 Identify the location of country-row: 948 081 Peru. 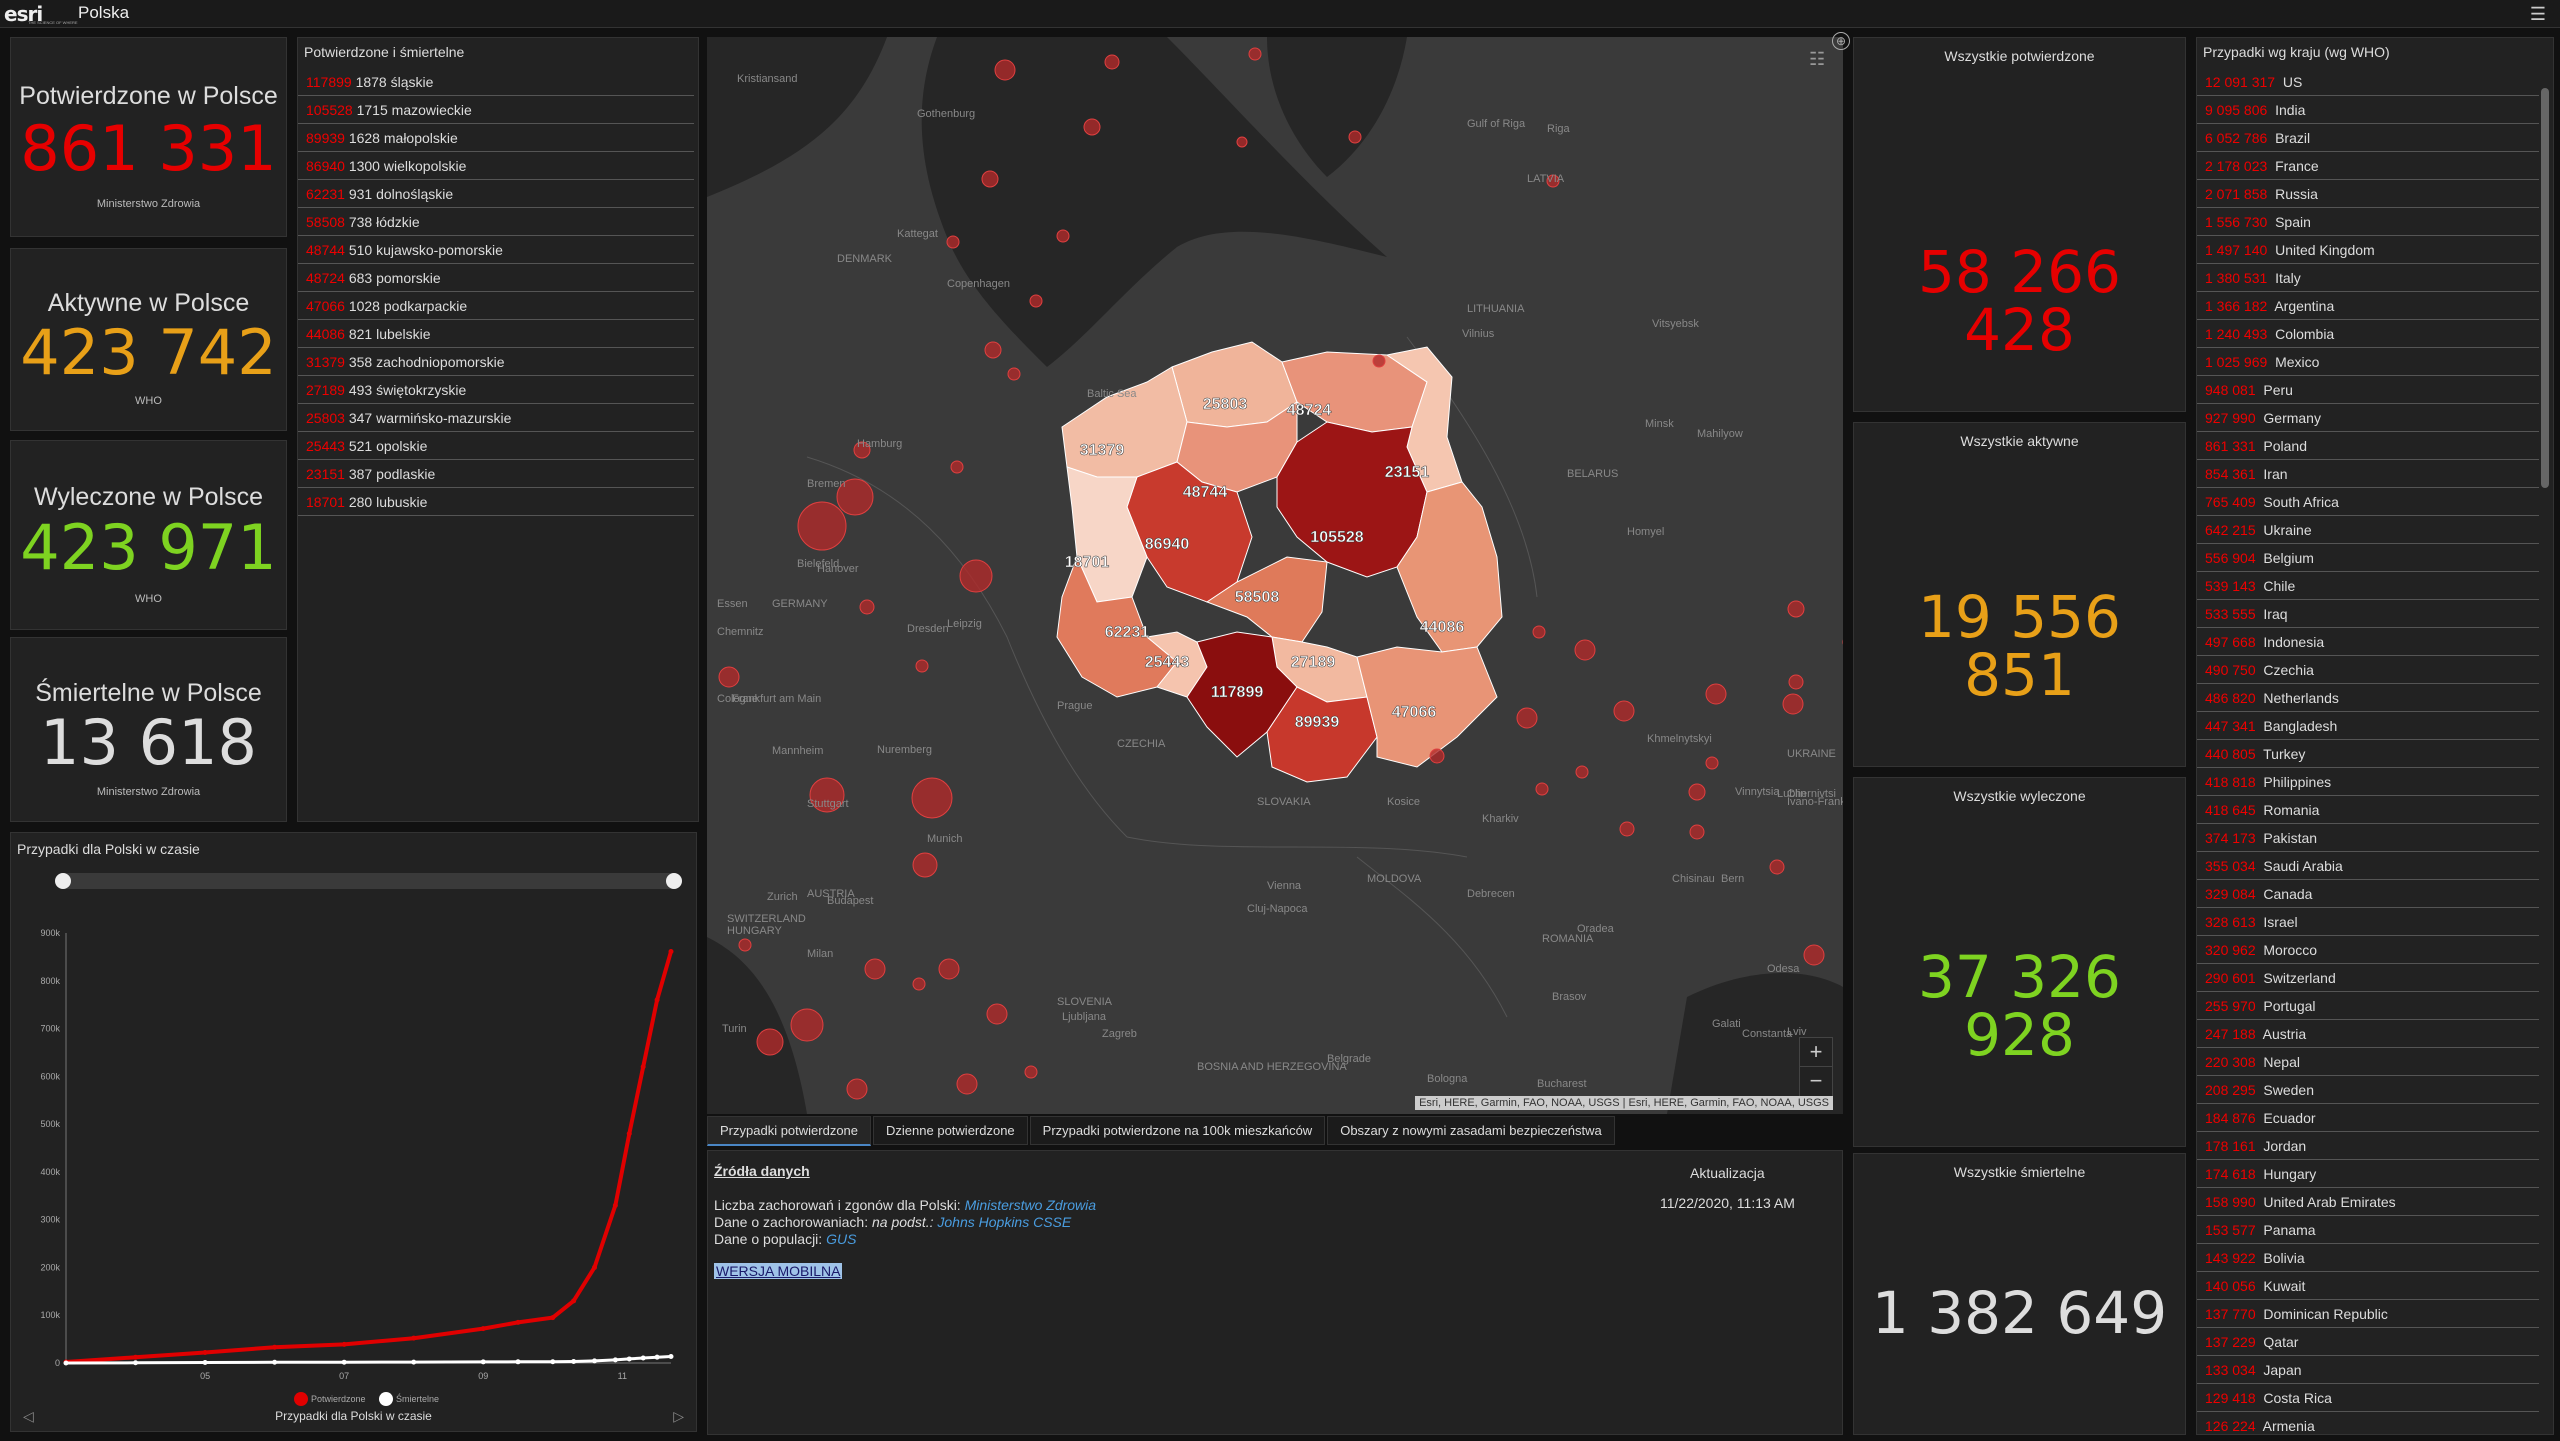
(2368, 390).